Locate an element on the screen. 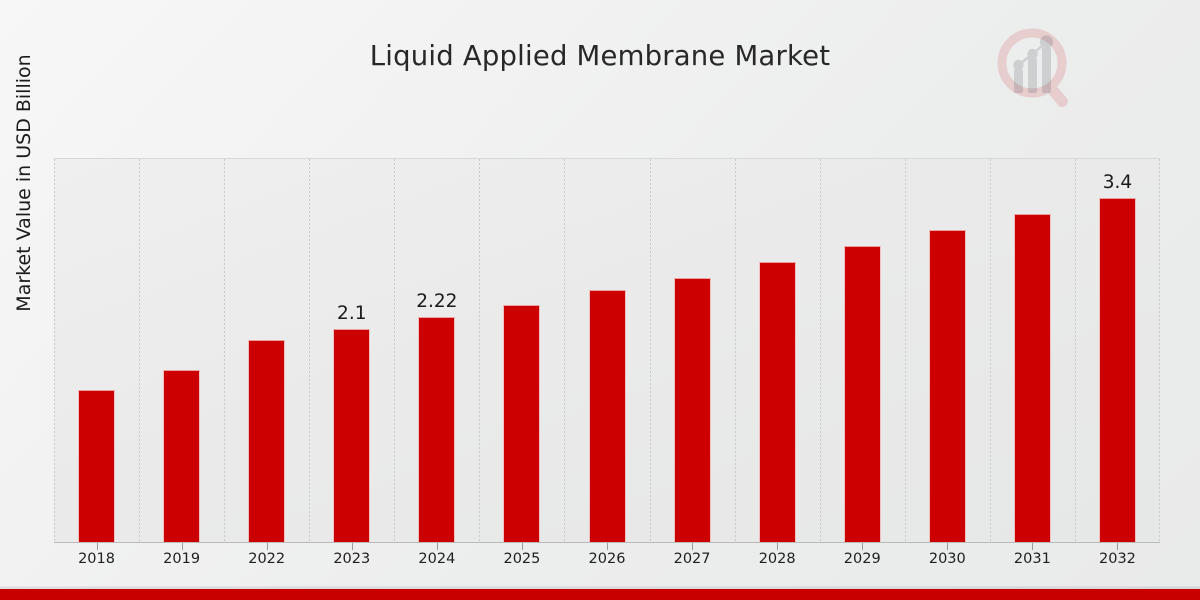  bar-2019 is located at coordinates (182, 455).